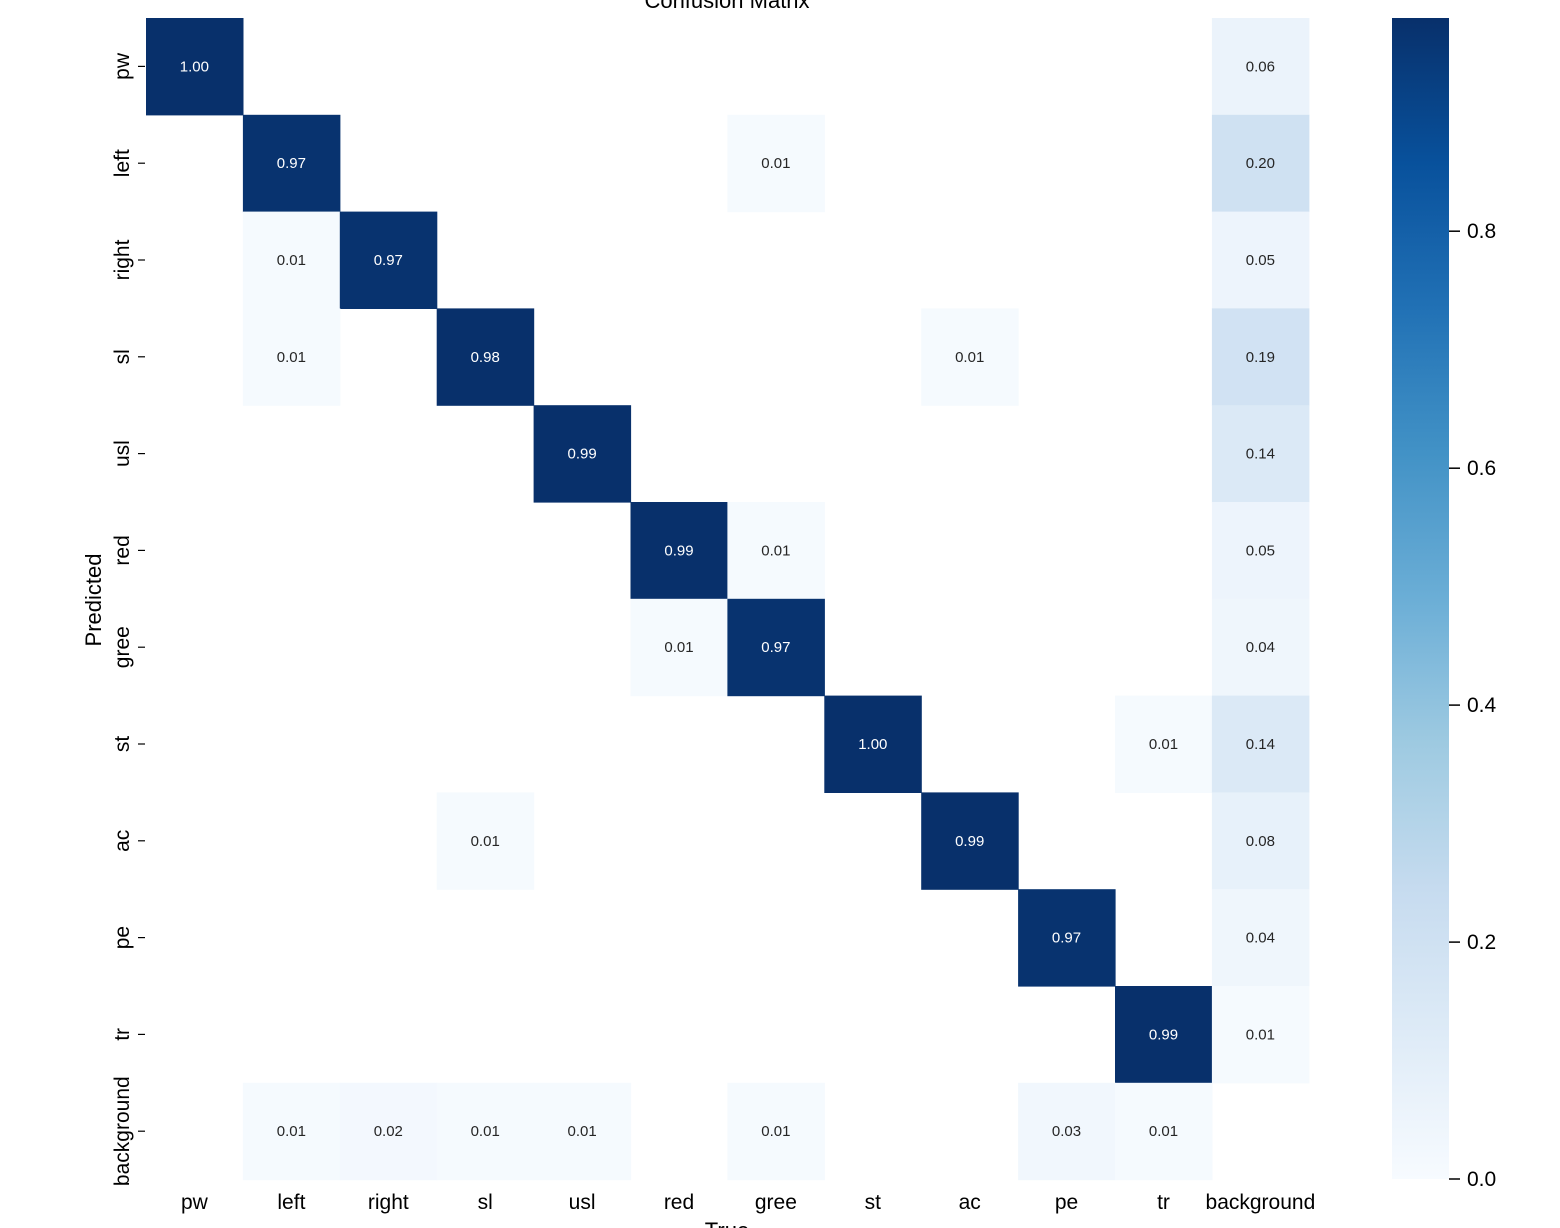 This screenshot has width=1560, height=1228. I want to click on cell-value-label: 0.20, so click(1260, 163).